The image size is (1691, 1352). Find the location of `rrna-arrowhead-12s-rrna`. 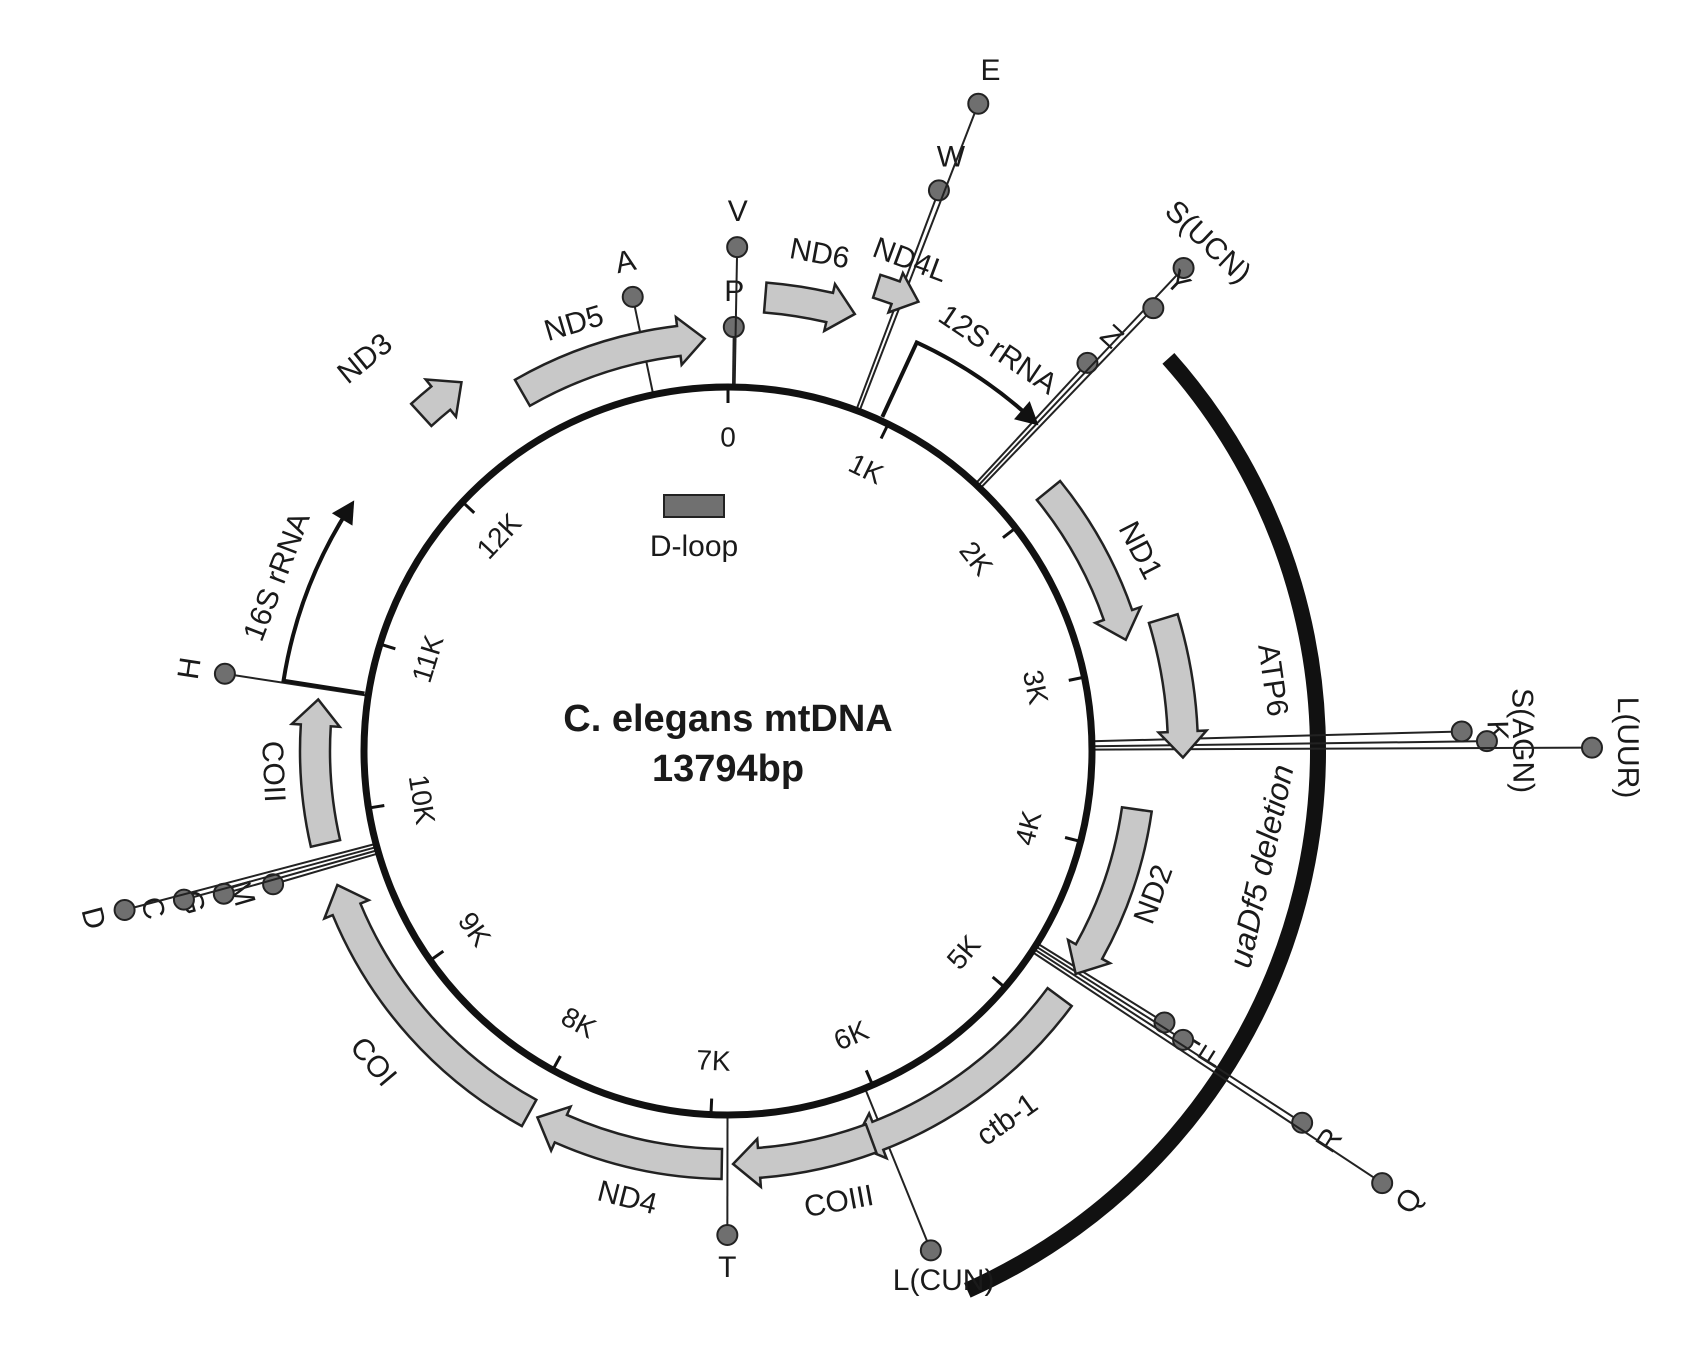

rrna-arrowhead-12s-rrna is located at coordinates (1026, 413).